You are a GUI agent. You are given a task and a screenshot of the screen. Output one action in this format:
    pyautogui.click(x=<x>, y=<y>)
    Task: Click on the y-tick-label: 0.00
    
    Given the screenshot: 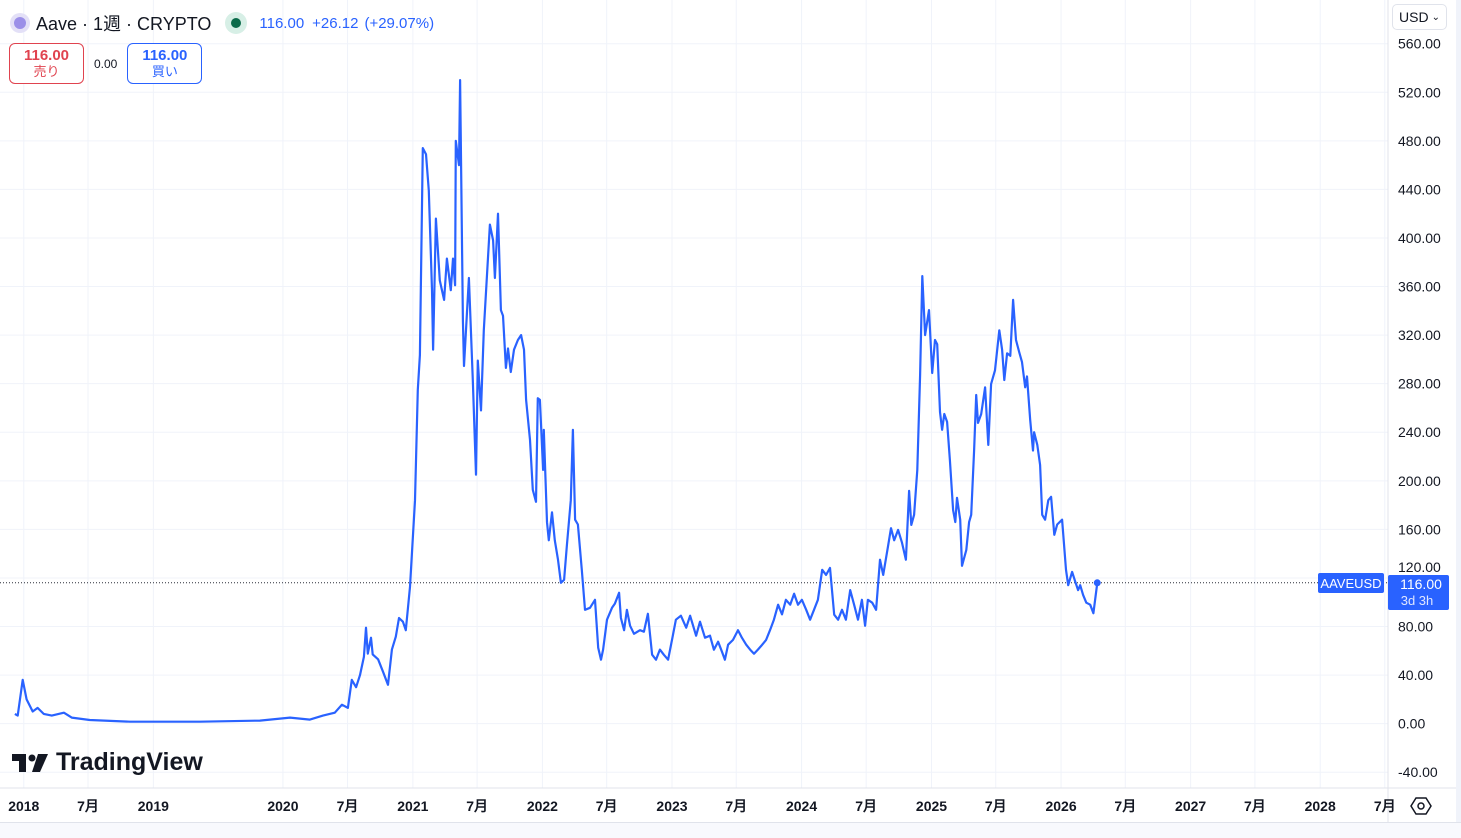 What is the action you would take?
    pyautogui.click(x=1411, y=724)
    